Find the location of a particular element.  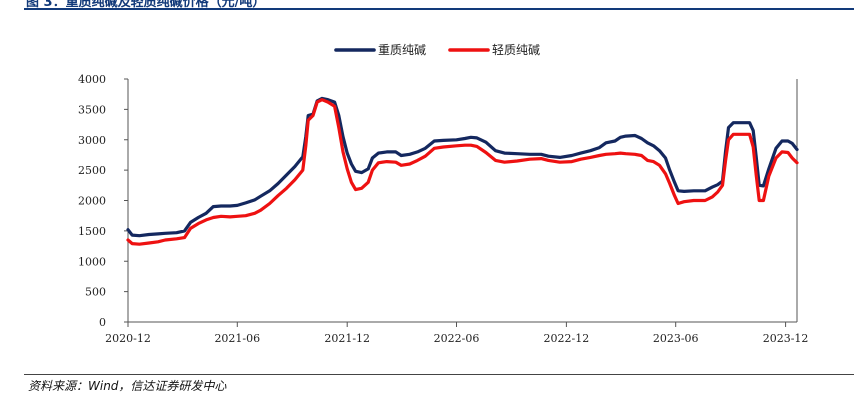

y-tick-label: 3000 is located at coordinates (92, 140).